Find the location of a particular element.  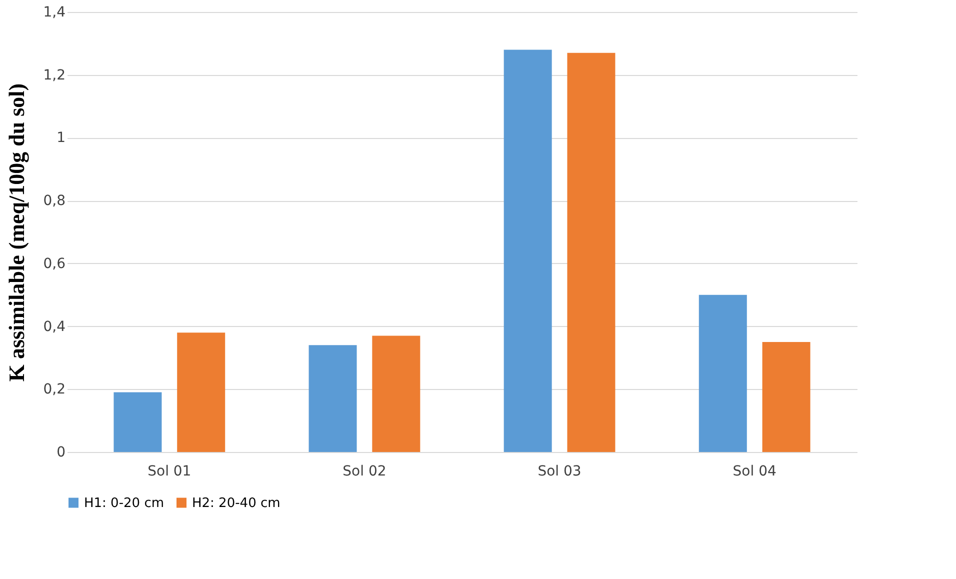

y-tick-label: 0,6 is located at coordinates (54, 264).